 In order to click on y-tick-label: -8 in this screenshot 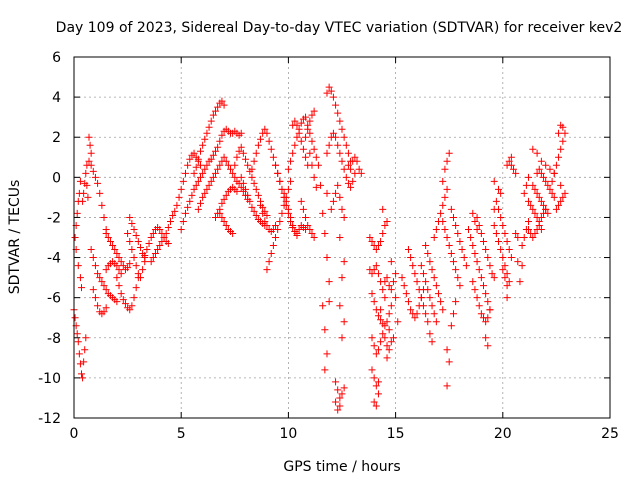, I will do `click(54, 339)`.